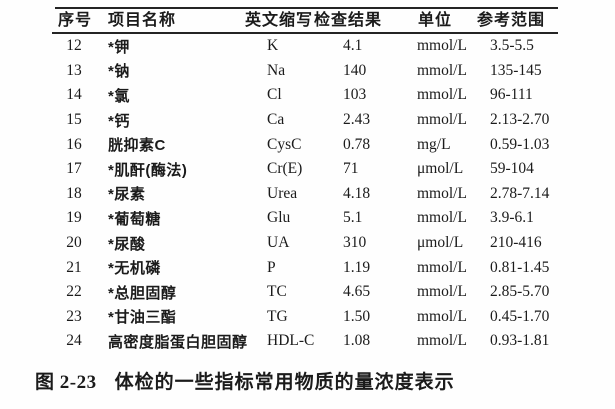  What do you see at coordinates (178, 342) in the screenshot?
I see `cell-name: 高密度脂蛋白胆固醇` at bounding box center [178, 342].